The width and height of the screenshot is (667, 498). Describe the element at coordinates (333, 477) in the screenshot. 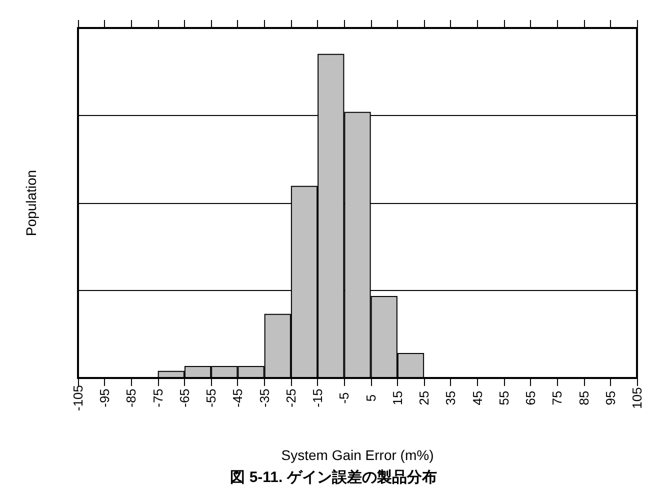

I see `text: 図 5-11. ゲイン誤差の製品分布` at that location.